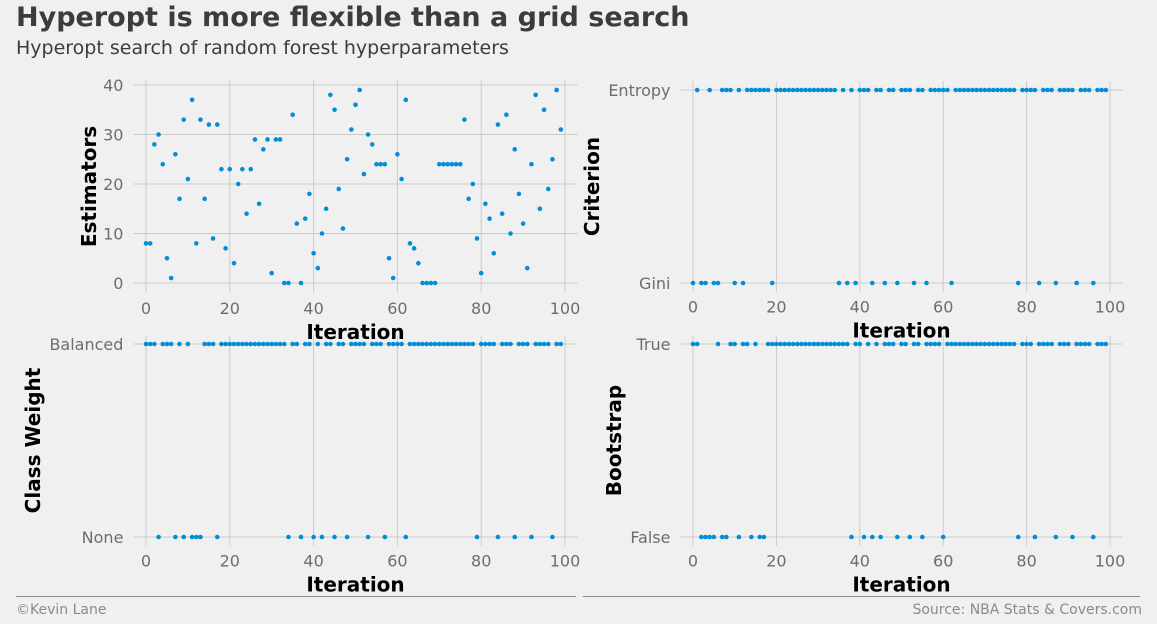 This screenshot has height=624, width=1157. What do you see at coordinates (654, 283) in the screenshot?
I see `y-tick-label: Gini` at bounding box center [654, 283].